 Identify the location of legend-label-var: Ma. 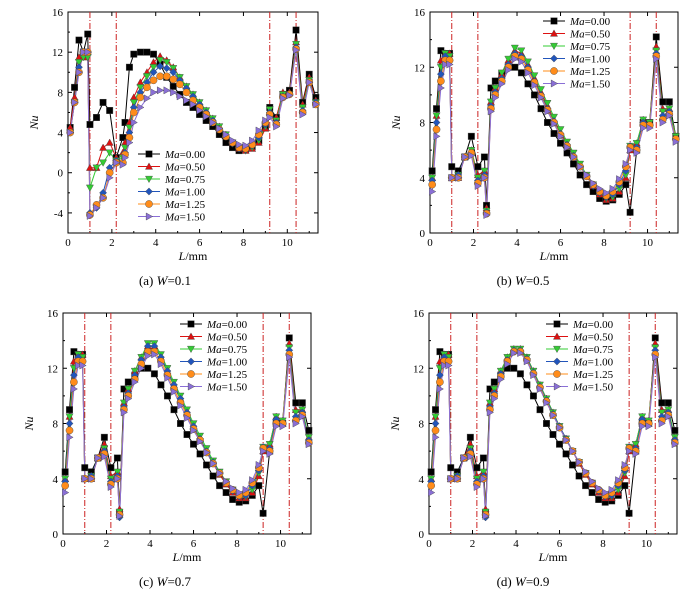
(172, 180).